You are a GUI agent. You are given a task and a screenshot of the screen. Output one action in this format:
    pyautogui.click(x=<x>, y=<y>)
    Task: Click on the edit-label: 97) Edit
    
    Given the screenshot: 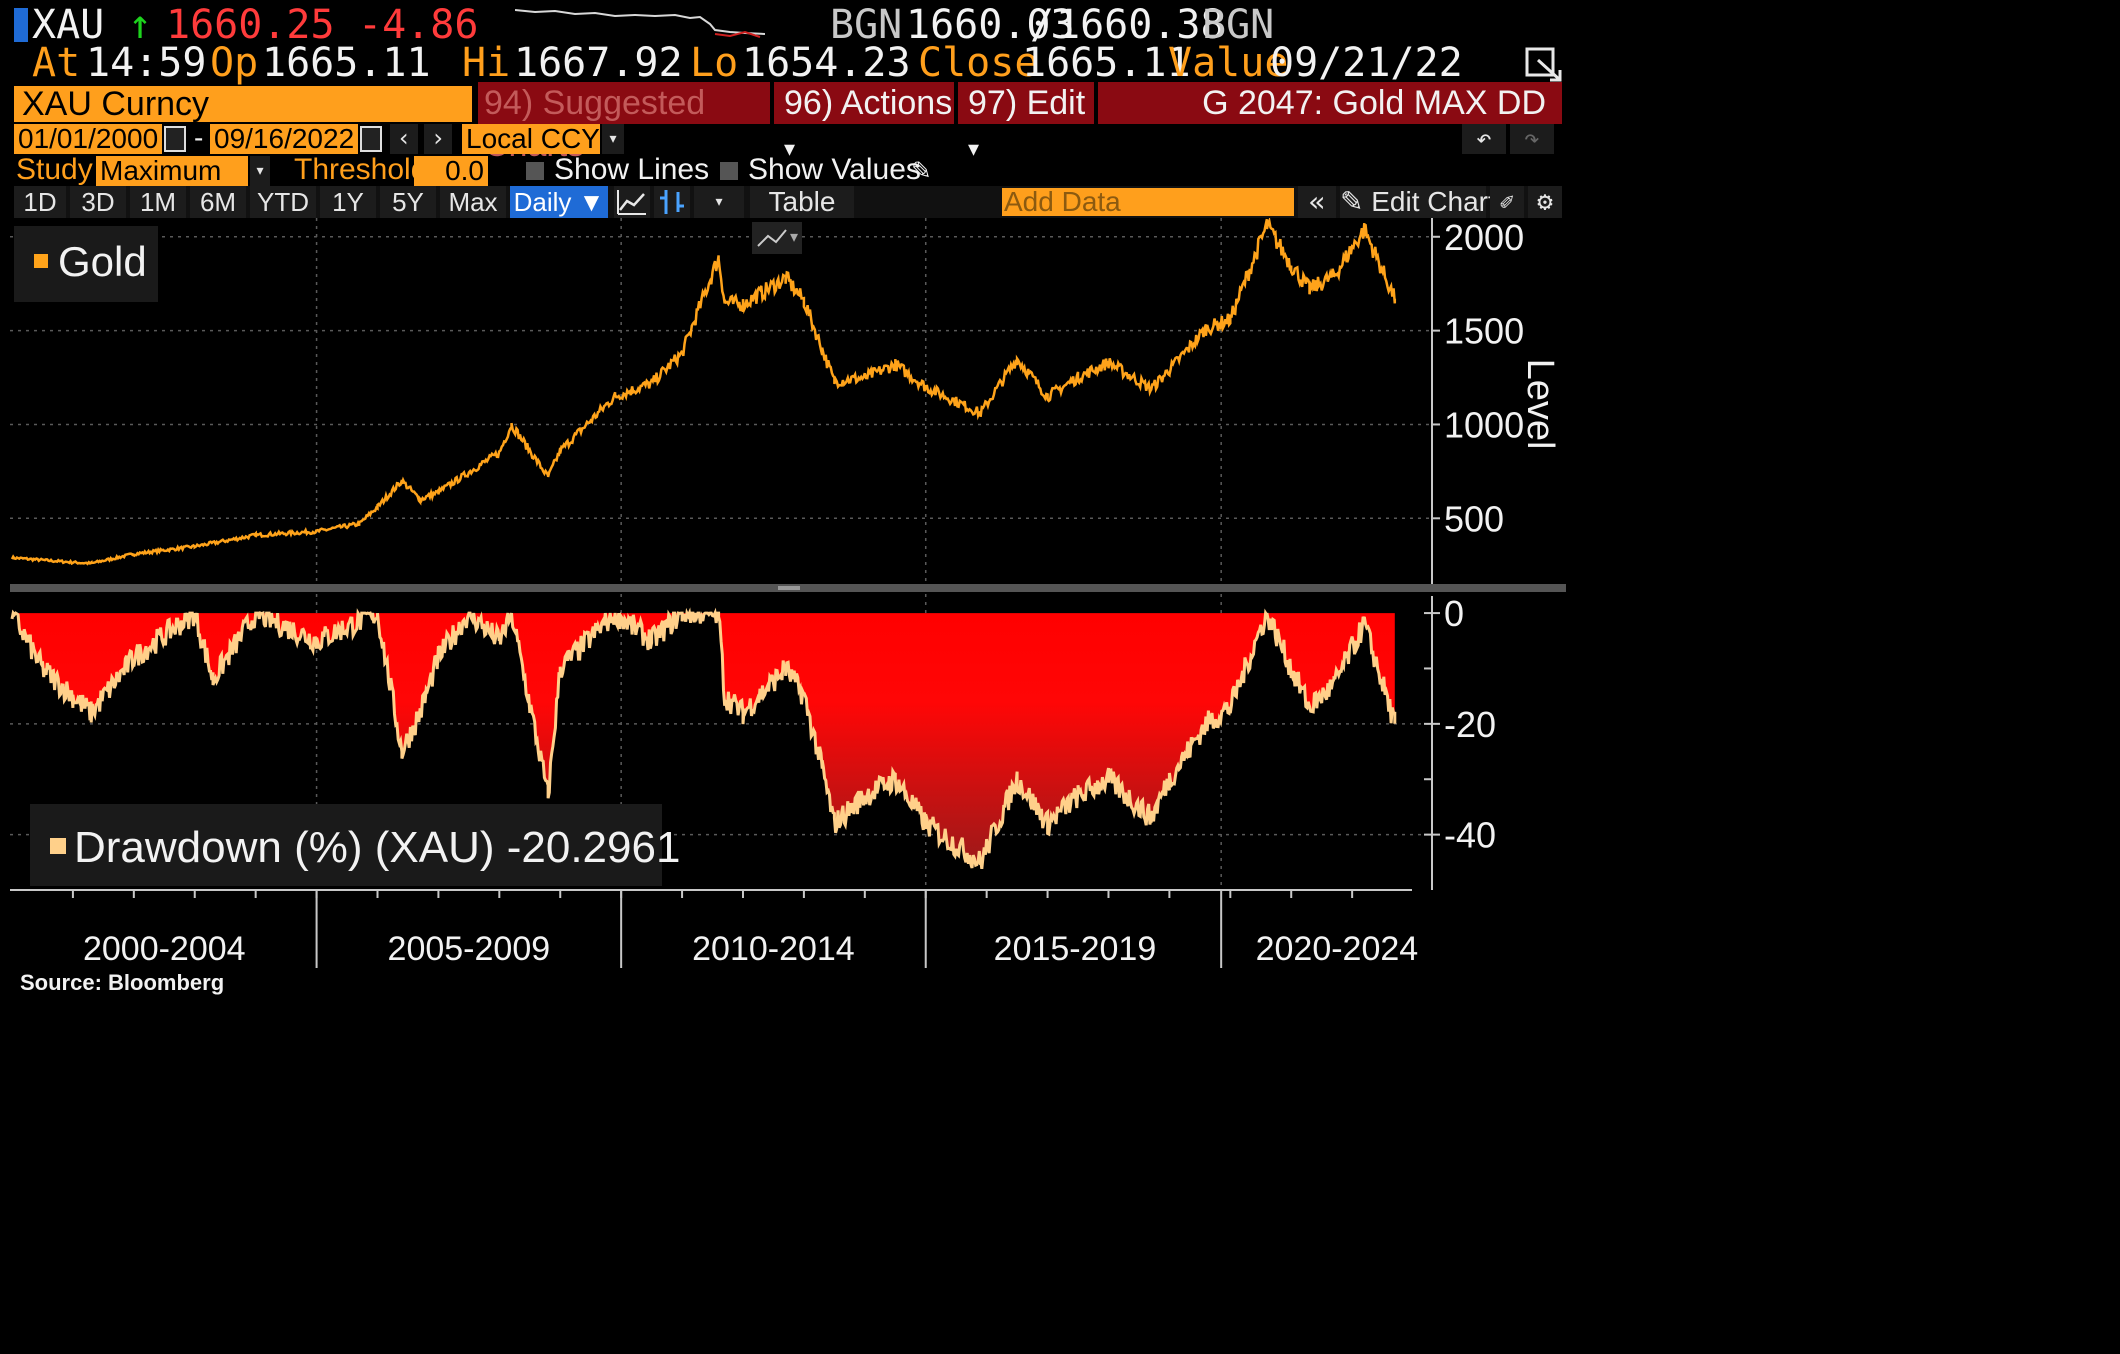 What is the action you would take?
    pyautogui.click(x=1027, y=103)
    